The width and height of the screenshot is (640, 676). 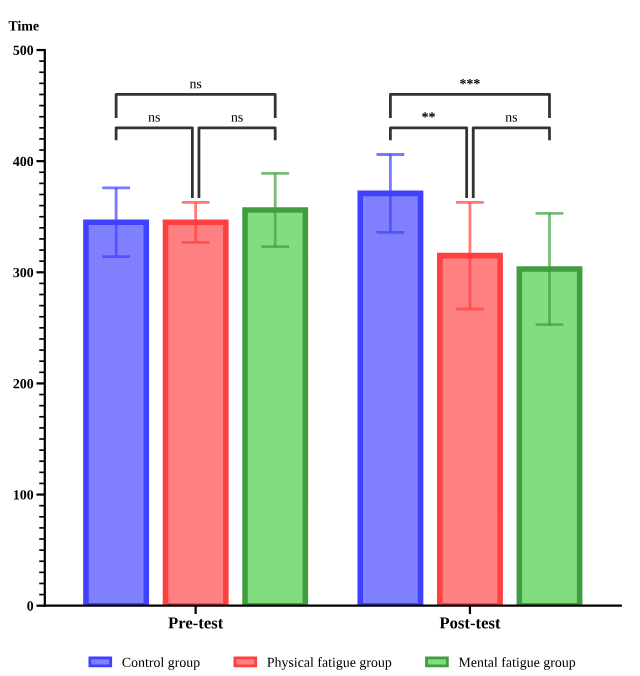 I want to click on x-tick-label: Post-test, so click(x=470, y=623).